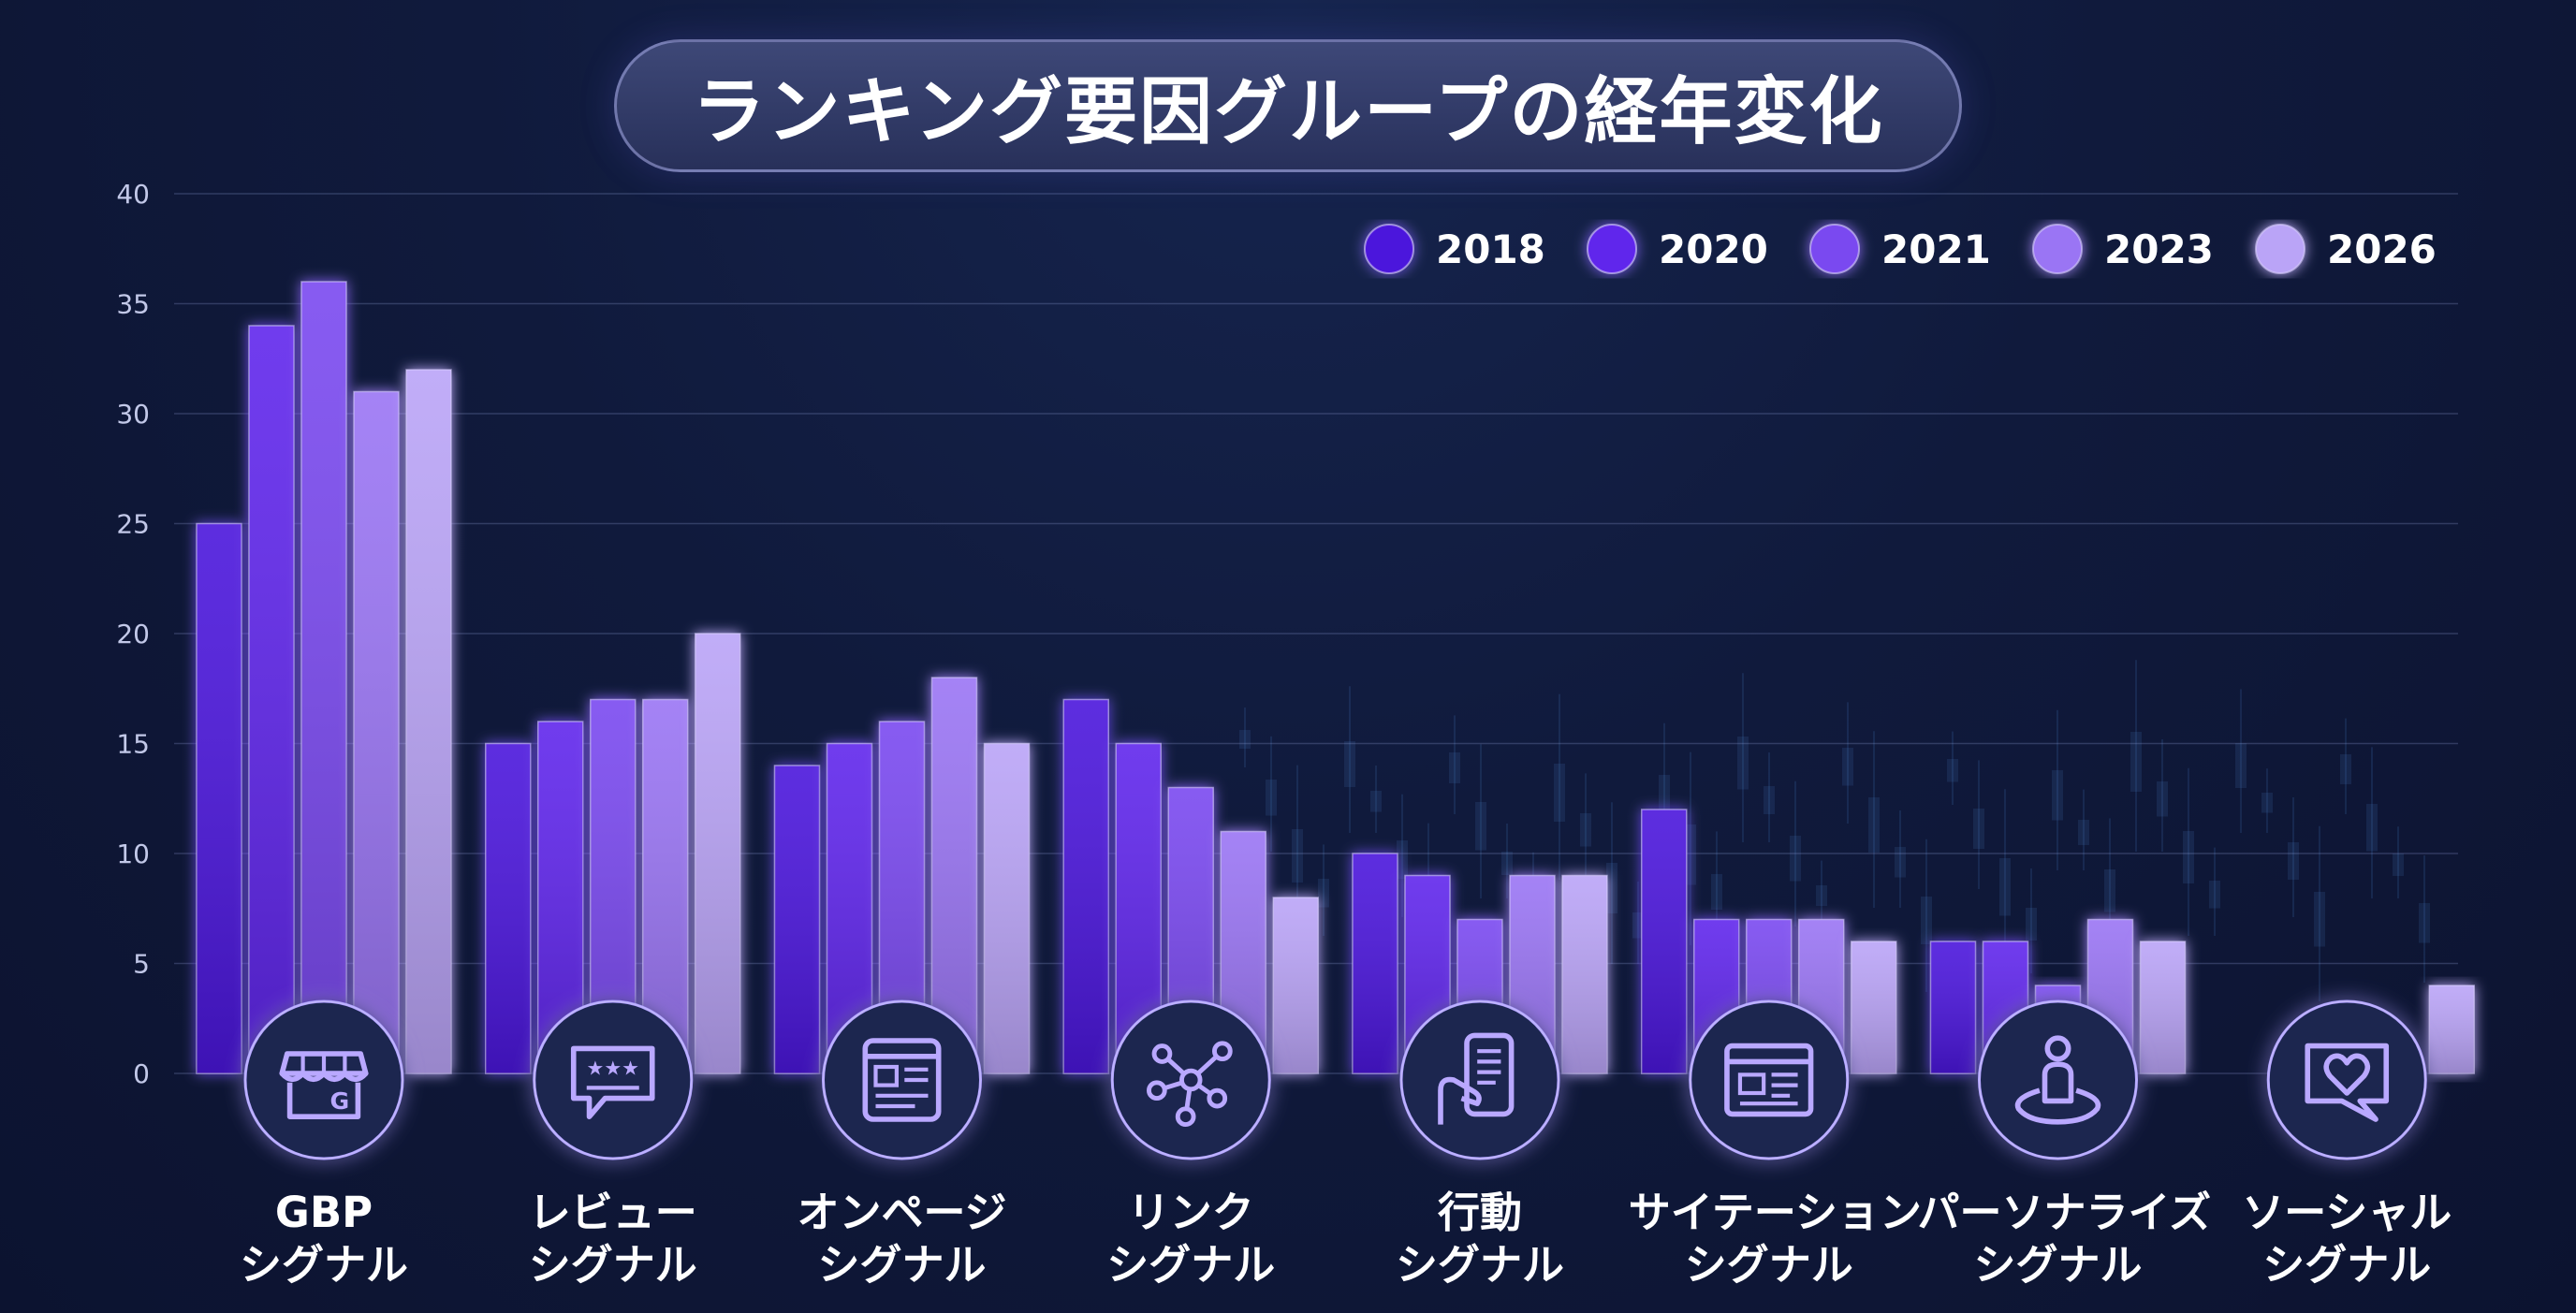  What do you see at coordinates (141, 1073) in the screenshot?
I see `y-tick-label: 0` at bounding box center [141, 1073].